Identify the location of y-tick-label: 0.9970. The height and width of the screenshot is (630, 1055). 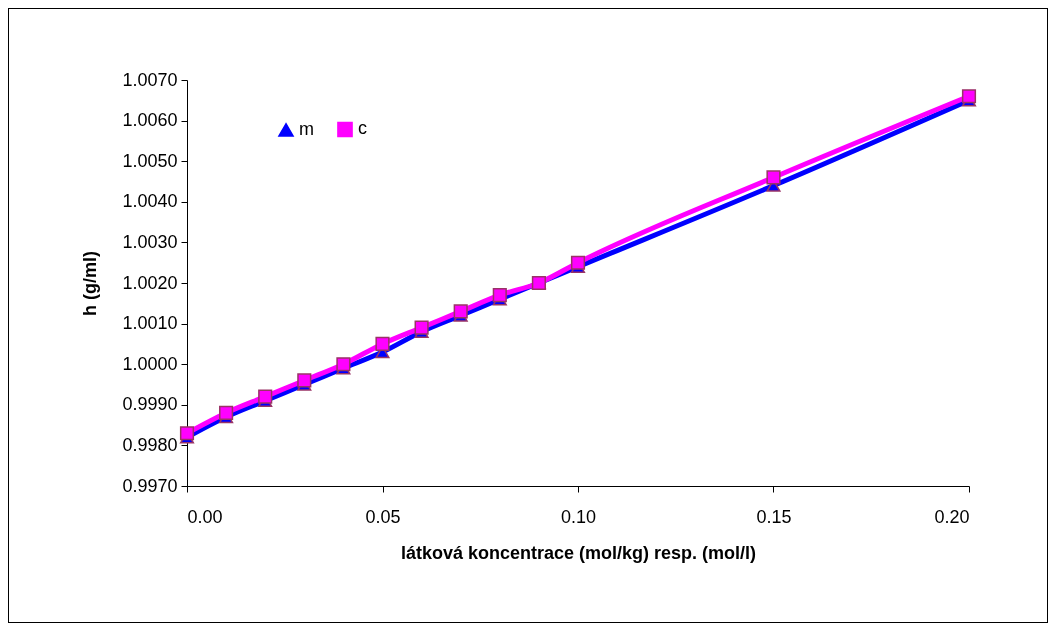
(150, 485).